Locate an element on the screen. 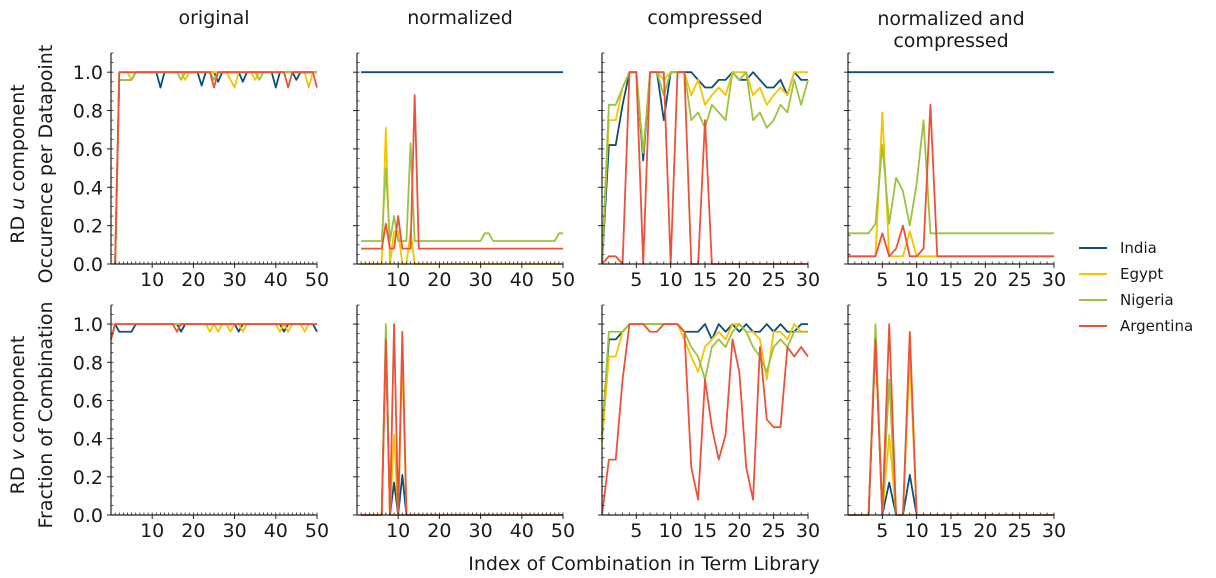 Image resolution: width=1216 pixels, height=578 pixels. panel-r1-c0-original: 10 20 30 40 50 0.0 0.2 0.4 0.6 0.8 1.0 is located at coordinates (201, 423).